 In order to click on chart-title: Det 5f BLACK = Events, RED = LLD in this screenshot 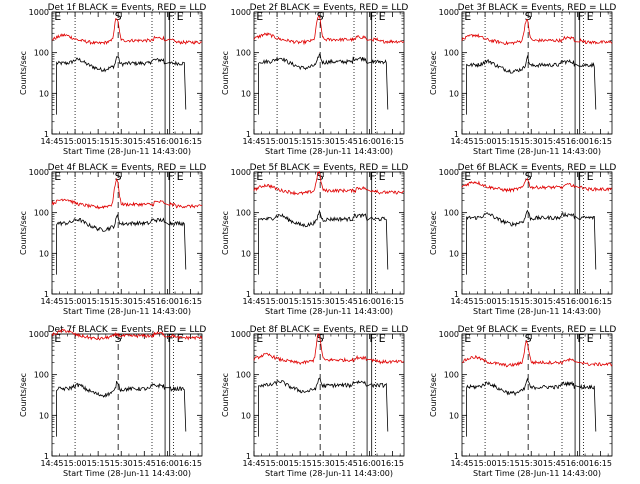, I will do `click(329, 168)`.